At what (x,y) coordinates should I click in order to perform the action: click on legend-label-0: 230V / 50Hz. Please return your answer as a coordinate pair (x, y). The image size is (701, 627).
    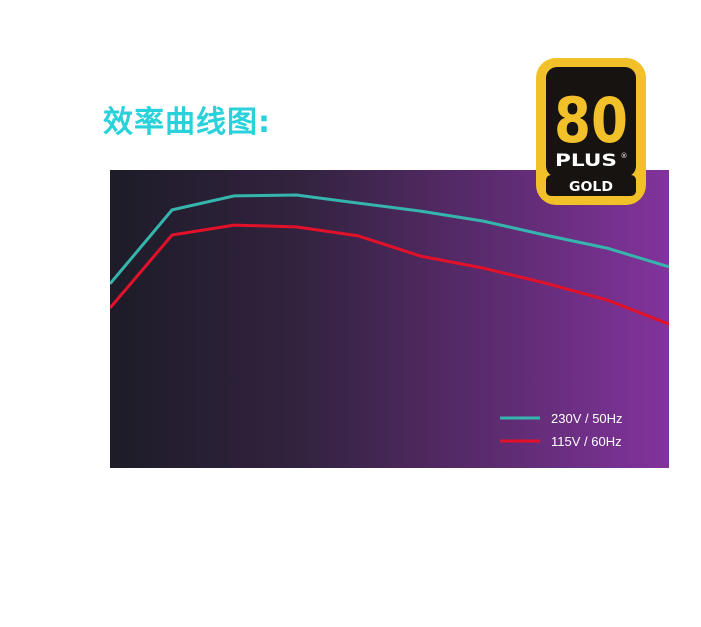
    Looking at the image, I should click on (587, 418).